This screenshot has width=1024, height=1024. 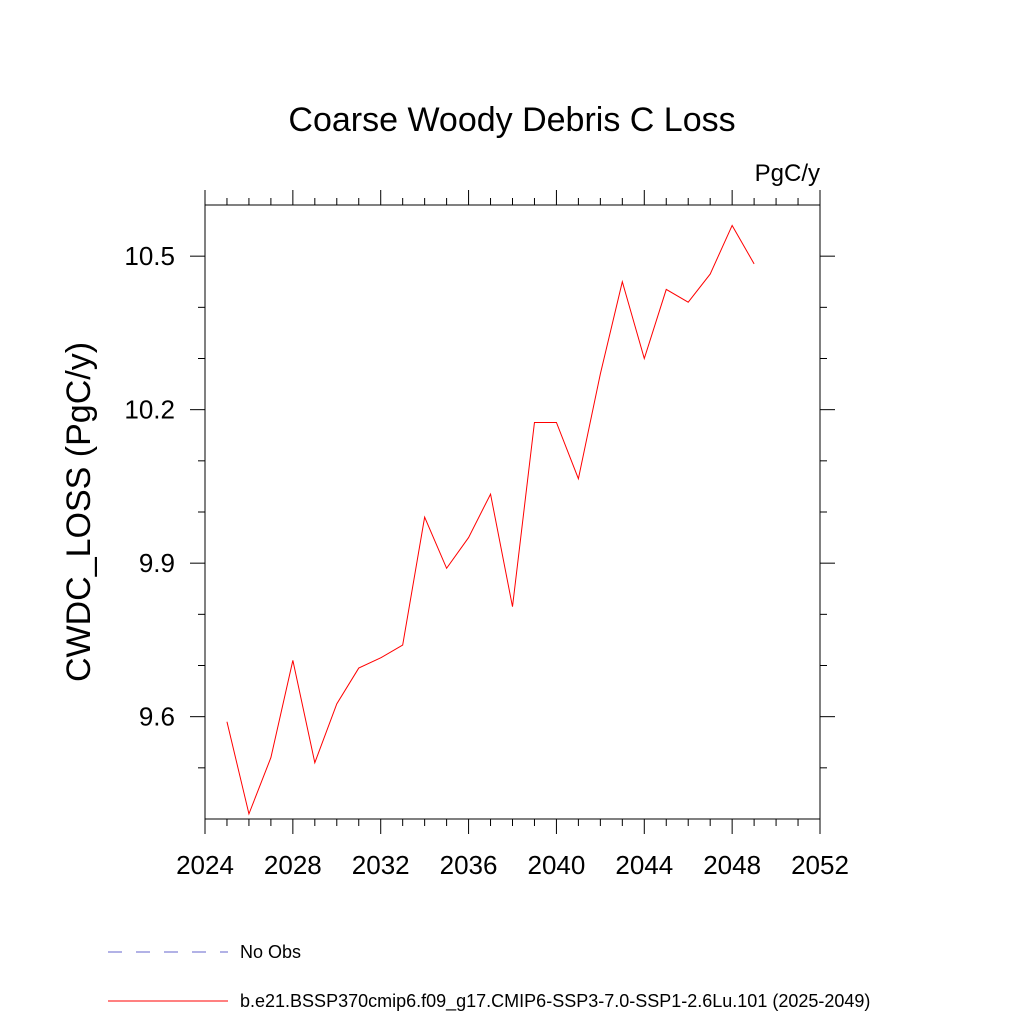 I want to click on y-axis-label: CWDC_LOSS (PgC/y), so click(x=79, y=512).